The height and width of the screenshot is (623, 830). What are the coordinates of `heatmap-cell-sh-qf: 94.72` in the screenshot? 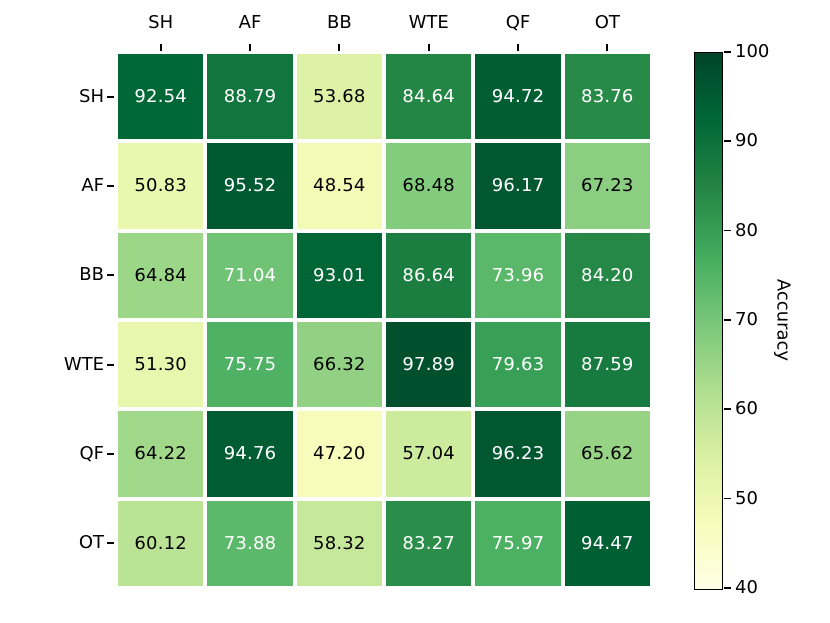 It's located at (518, 97).